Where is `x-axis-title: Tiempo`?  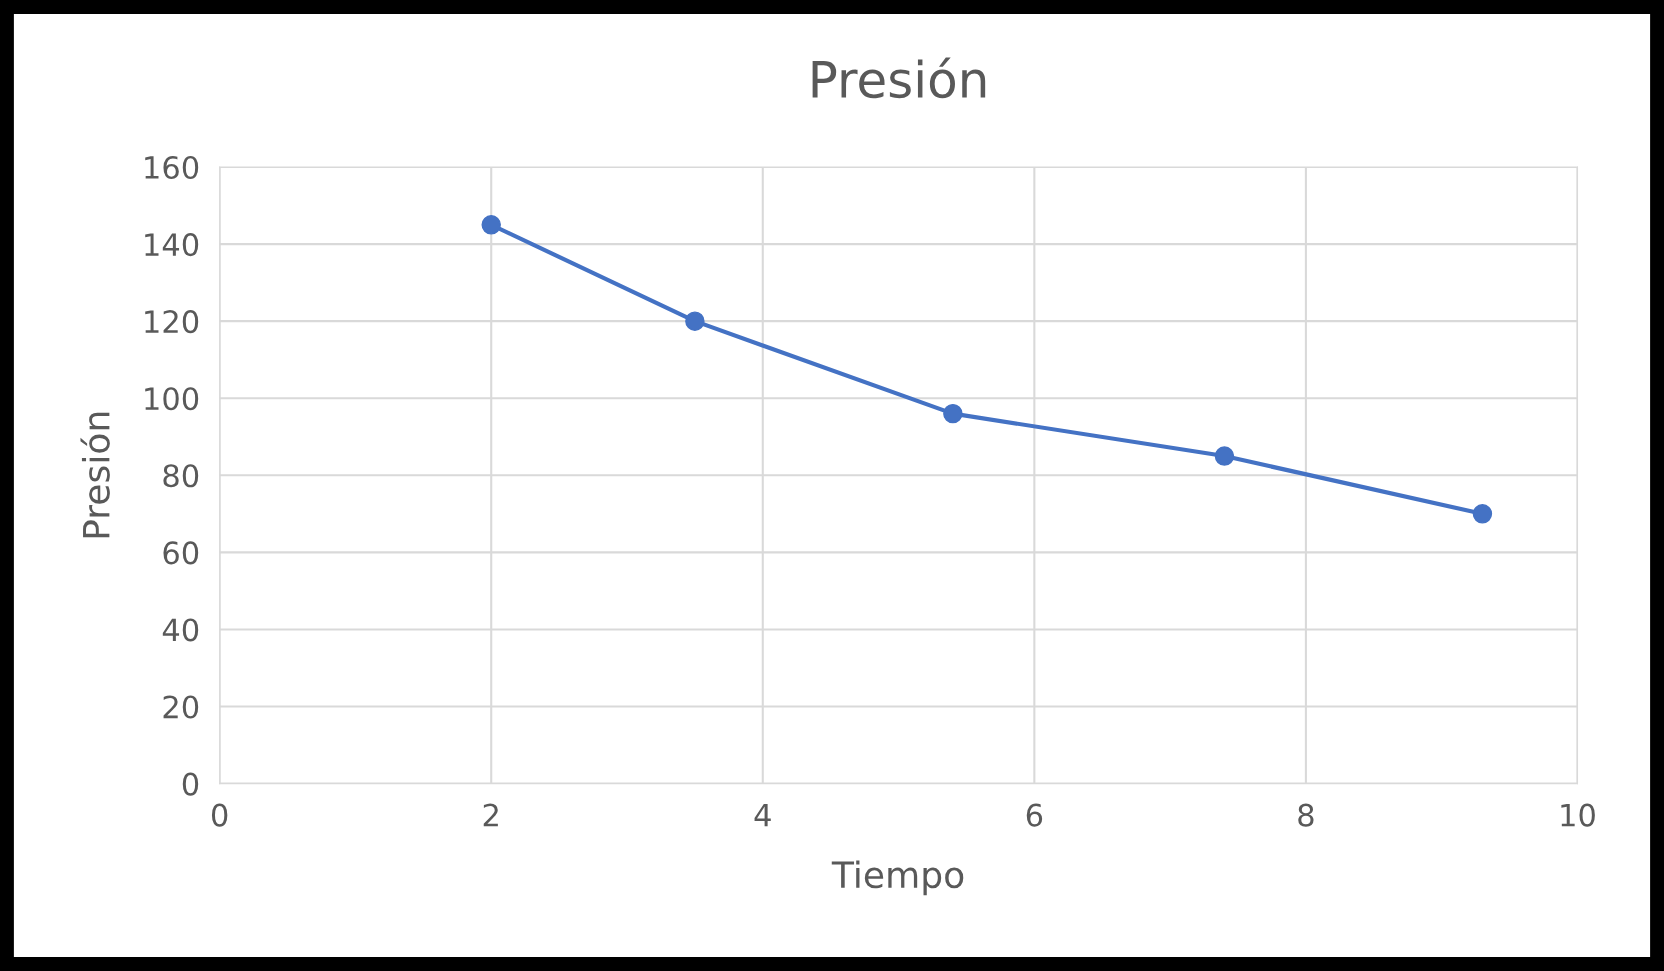
x-axis-title: Tiempo is located at coordinates (897, 878).